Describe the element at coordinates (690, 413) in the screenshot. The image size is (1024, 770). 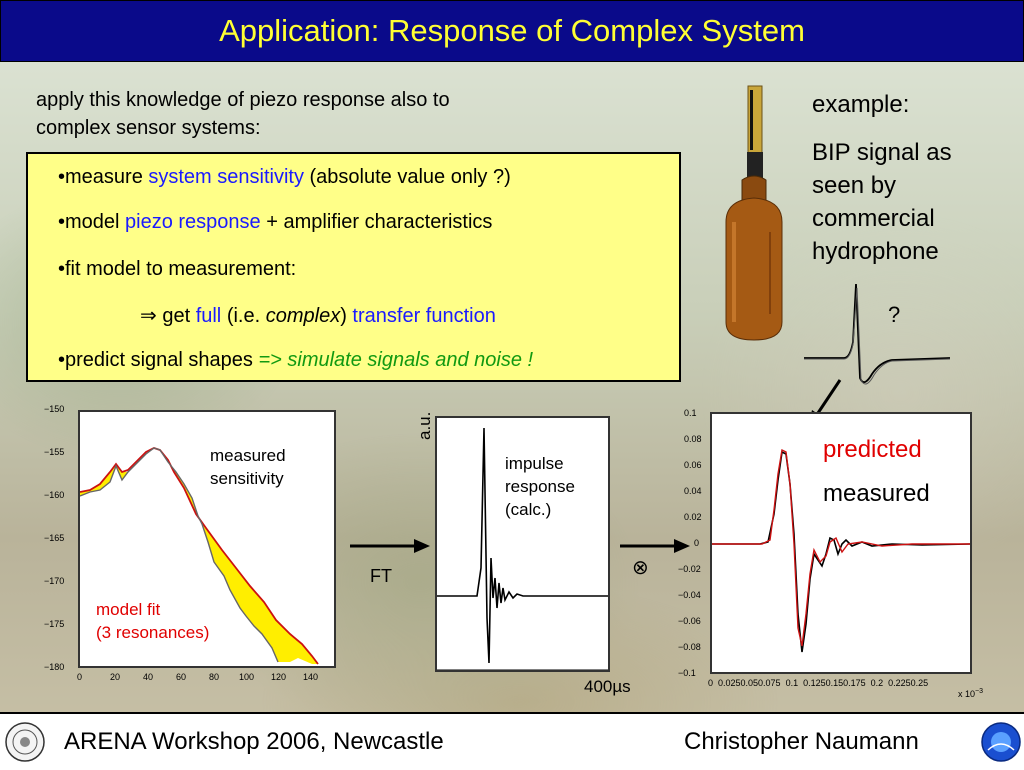
I see `y-tick-label: 0.1` at that location.